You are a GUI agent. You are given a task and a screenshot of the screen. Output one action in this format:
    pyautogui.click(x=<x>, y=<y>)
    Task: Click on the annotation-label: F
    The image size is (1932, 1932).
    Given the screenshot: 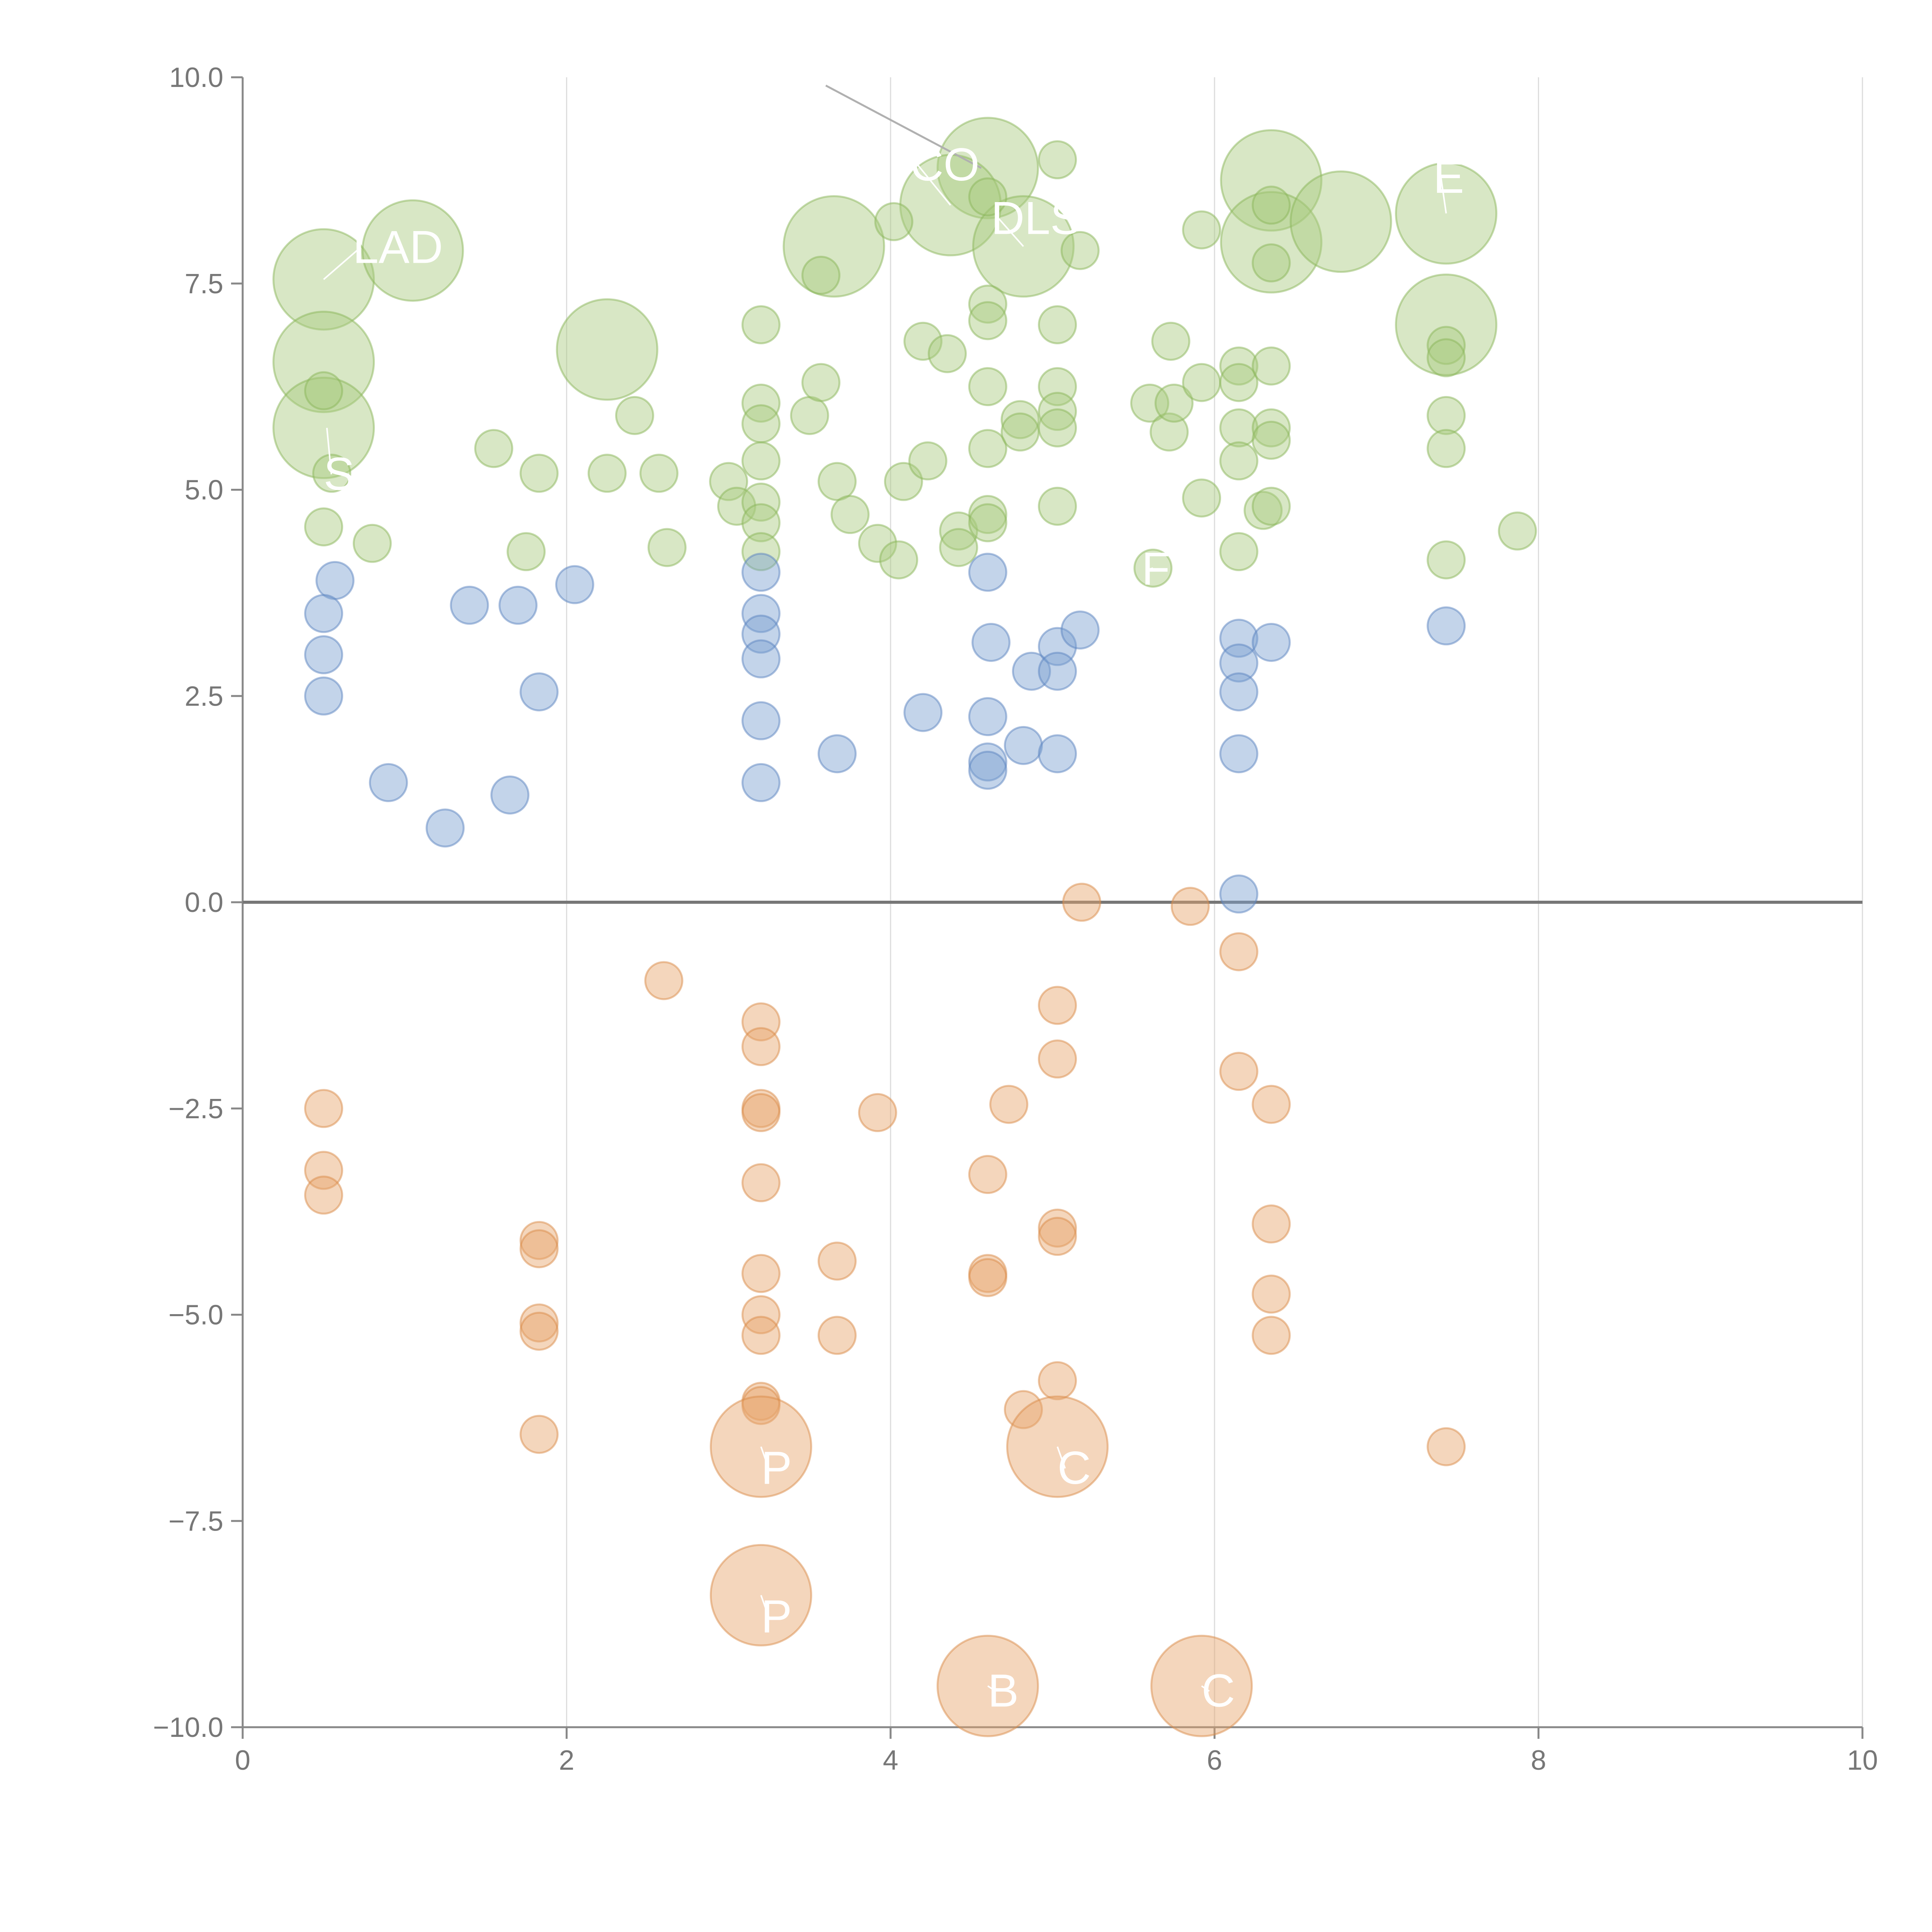 What is the action you would take?
    pyautogui.click(x=1156, y=569)
    